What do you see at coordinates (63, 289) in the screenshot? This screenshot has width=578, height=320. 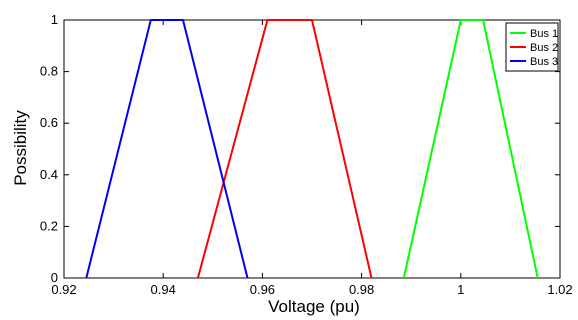 I see `x-tick-label: 0.92` at bounding box center [63, 289].